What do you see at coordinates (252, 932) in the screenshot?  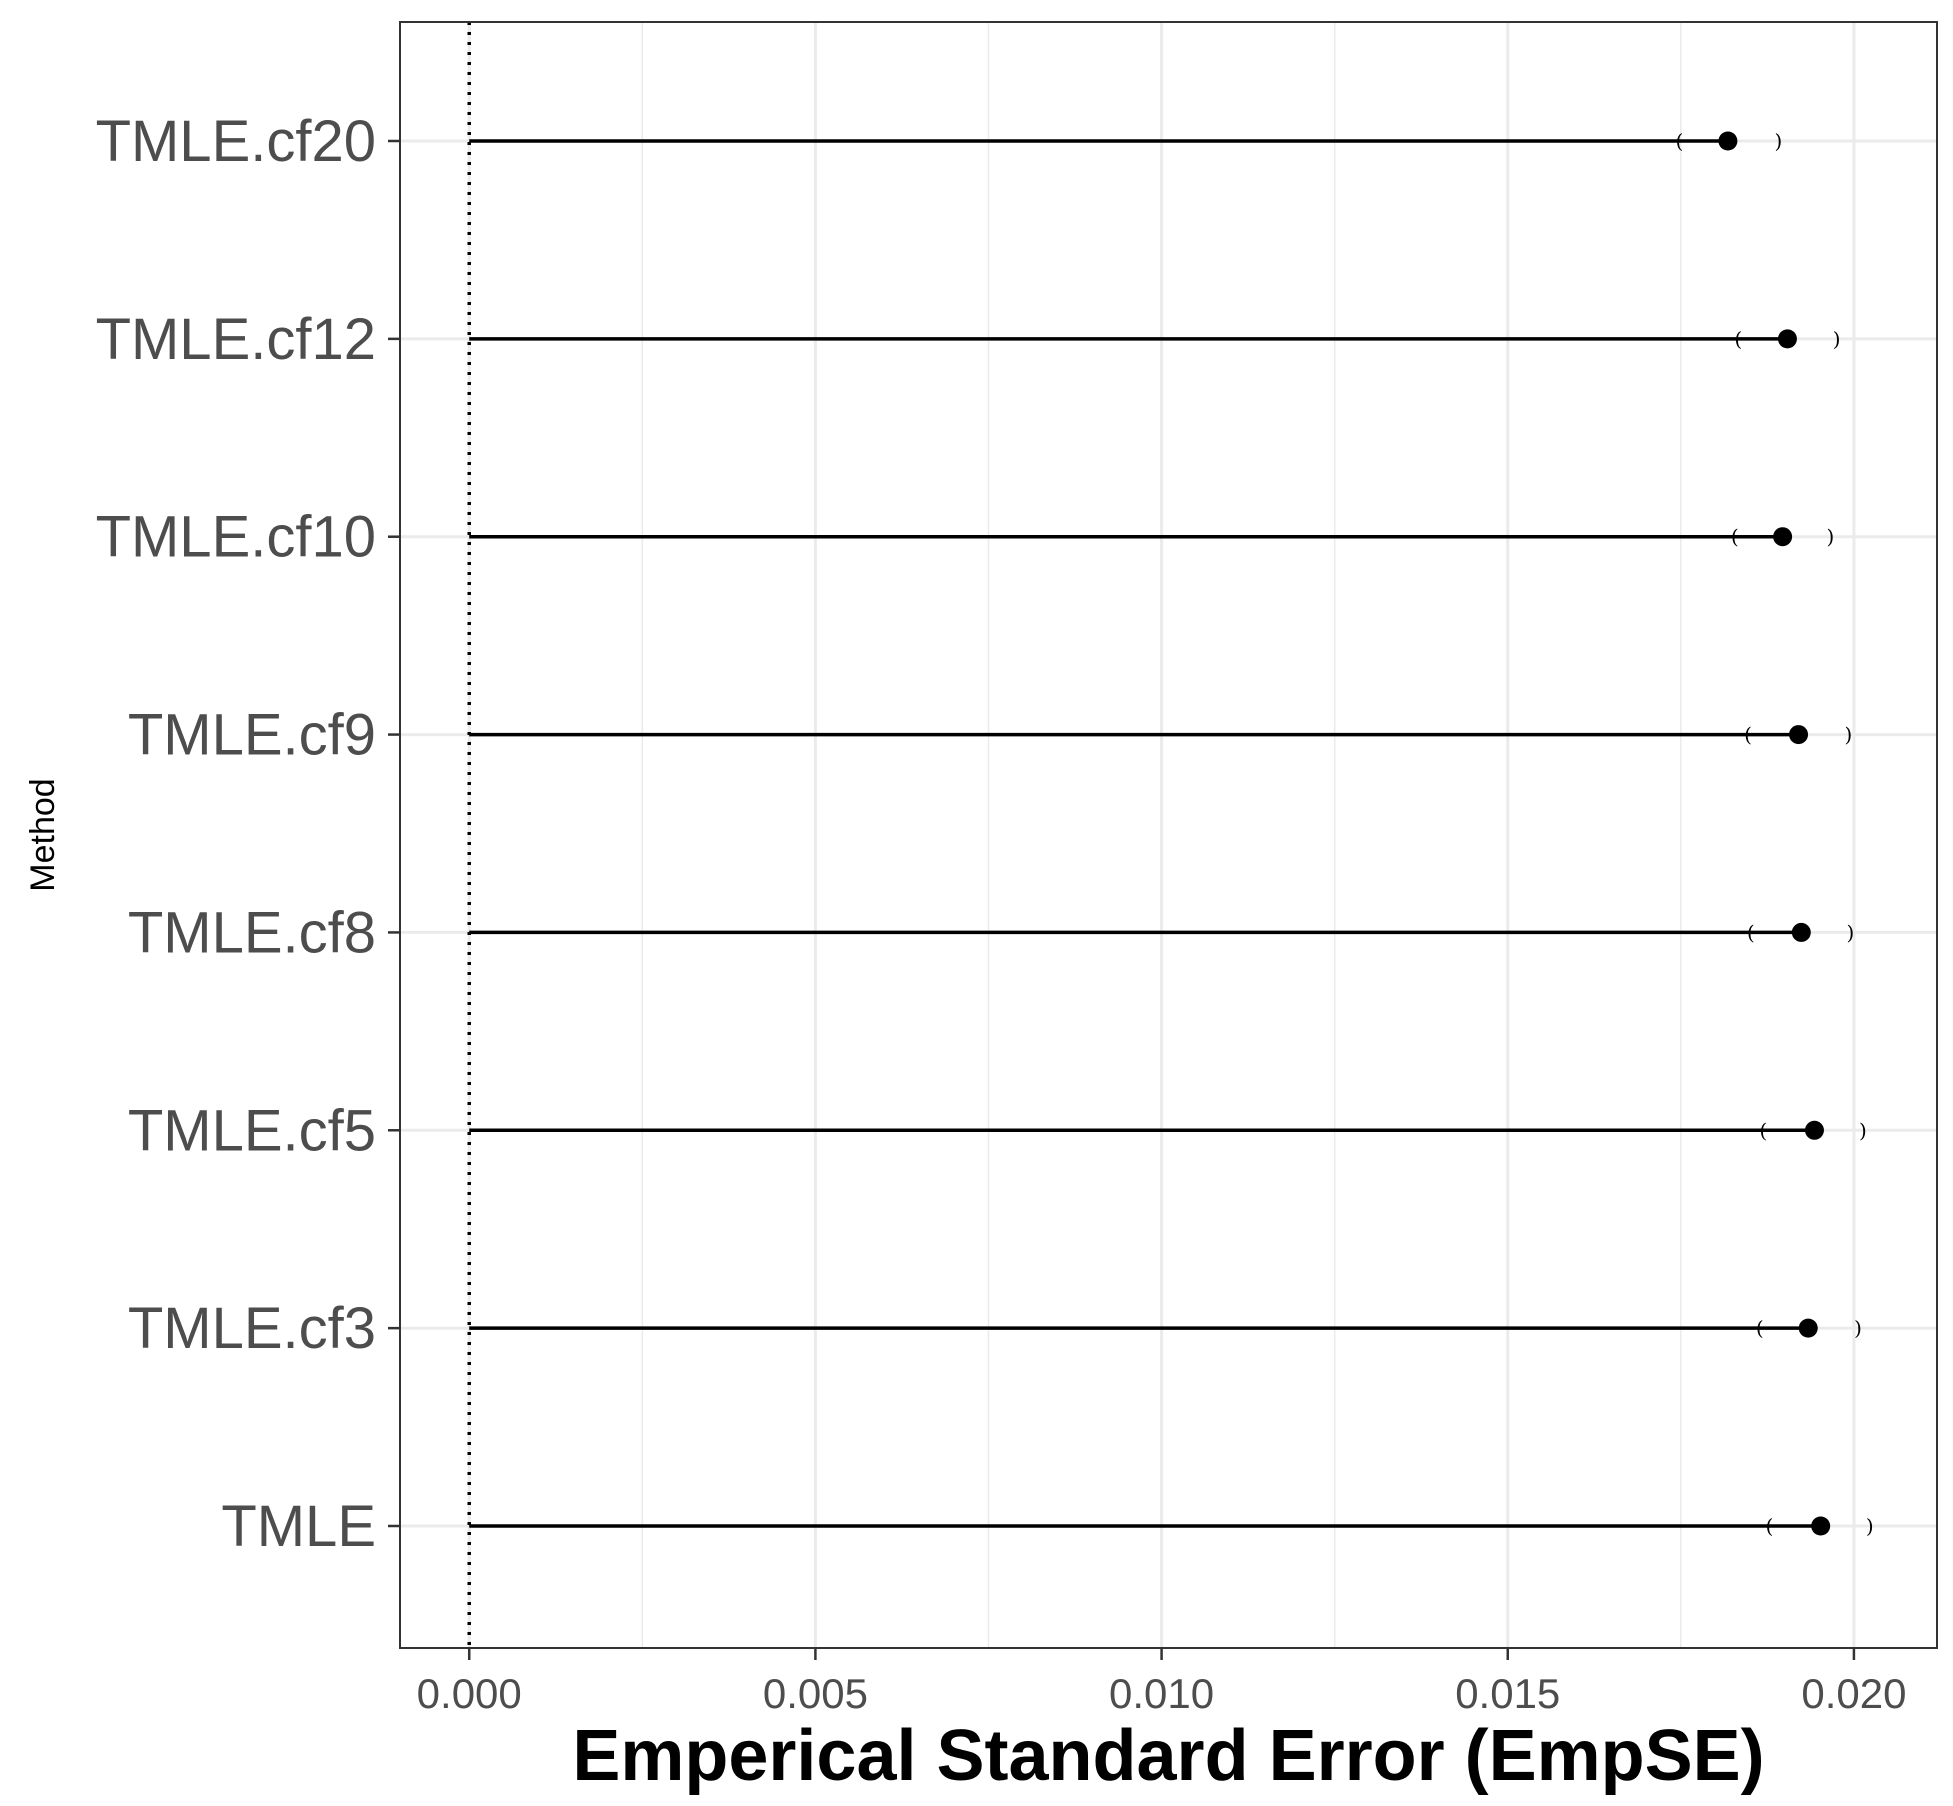 I see `y-tick-label: TMLE.cf8` at bounding box center [252, 932].